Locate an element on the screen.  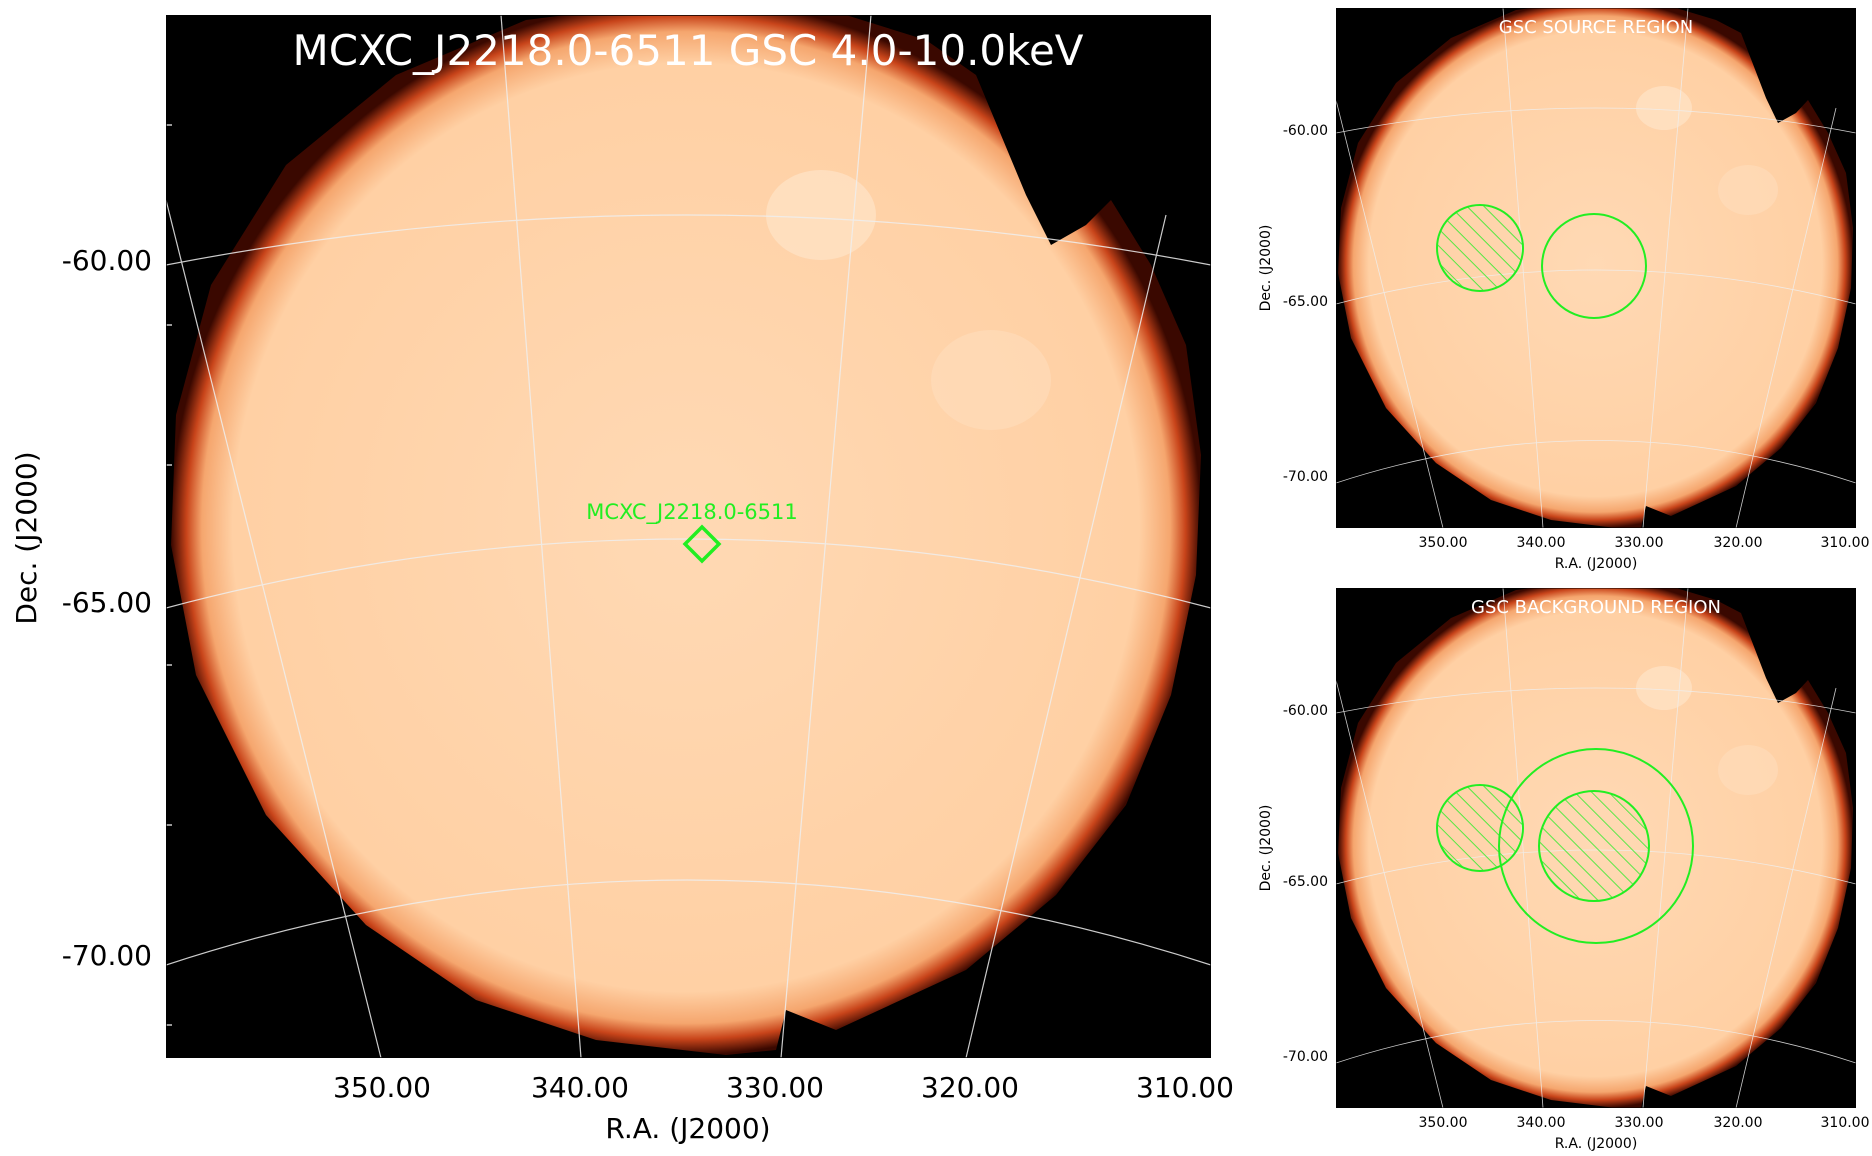
src-xtick-label: 330.00 is located at coordinates (1639, 543).